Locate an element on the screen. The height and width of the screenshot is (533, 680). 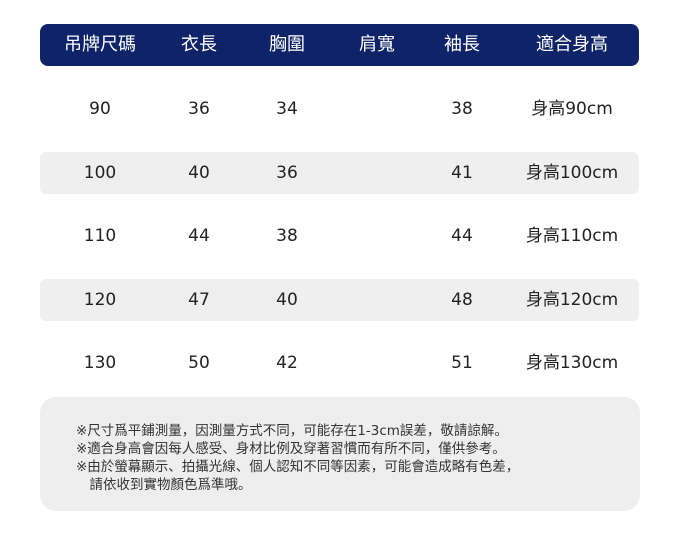
header-length: 衣長 is located at coordinates (199, 44).